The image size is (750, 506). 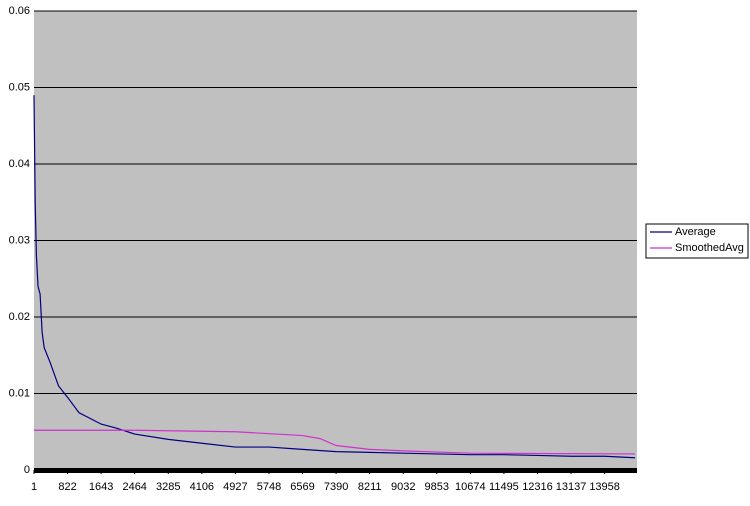 I want to click on y-tick-label: 0.05, so click(x=19, y=87).